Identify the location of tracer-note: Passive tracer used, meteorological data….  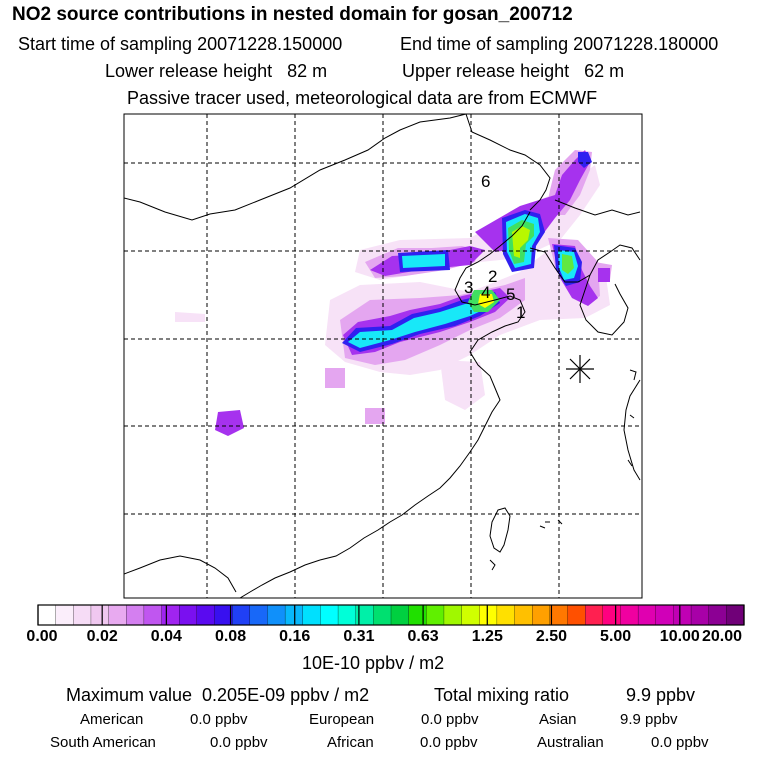
(362, 98).